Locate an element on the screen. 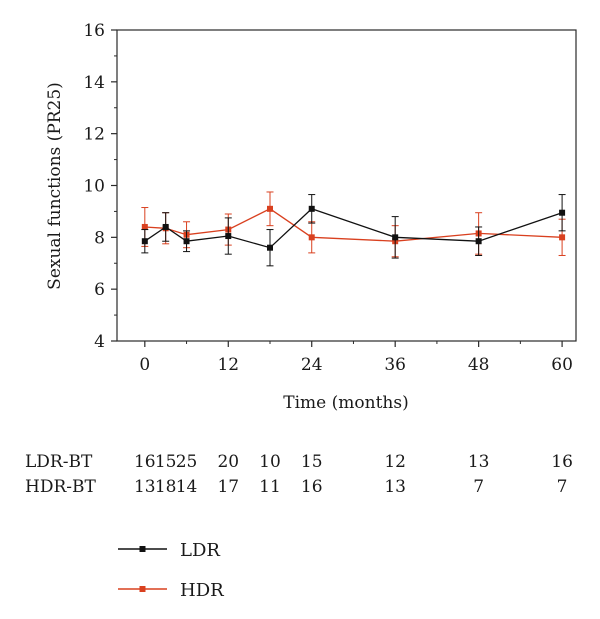 This screenshot has width=600, height=619. legend-ldr-marker is located at coordinates (142, 549).